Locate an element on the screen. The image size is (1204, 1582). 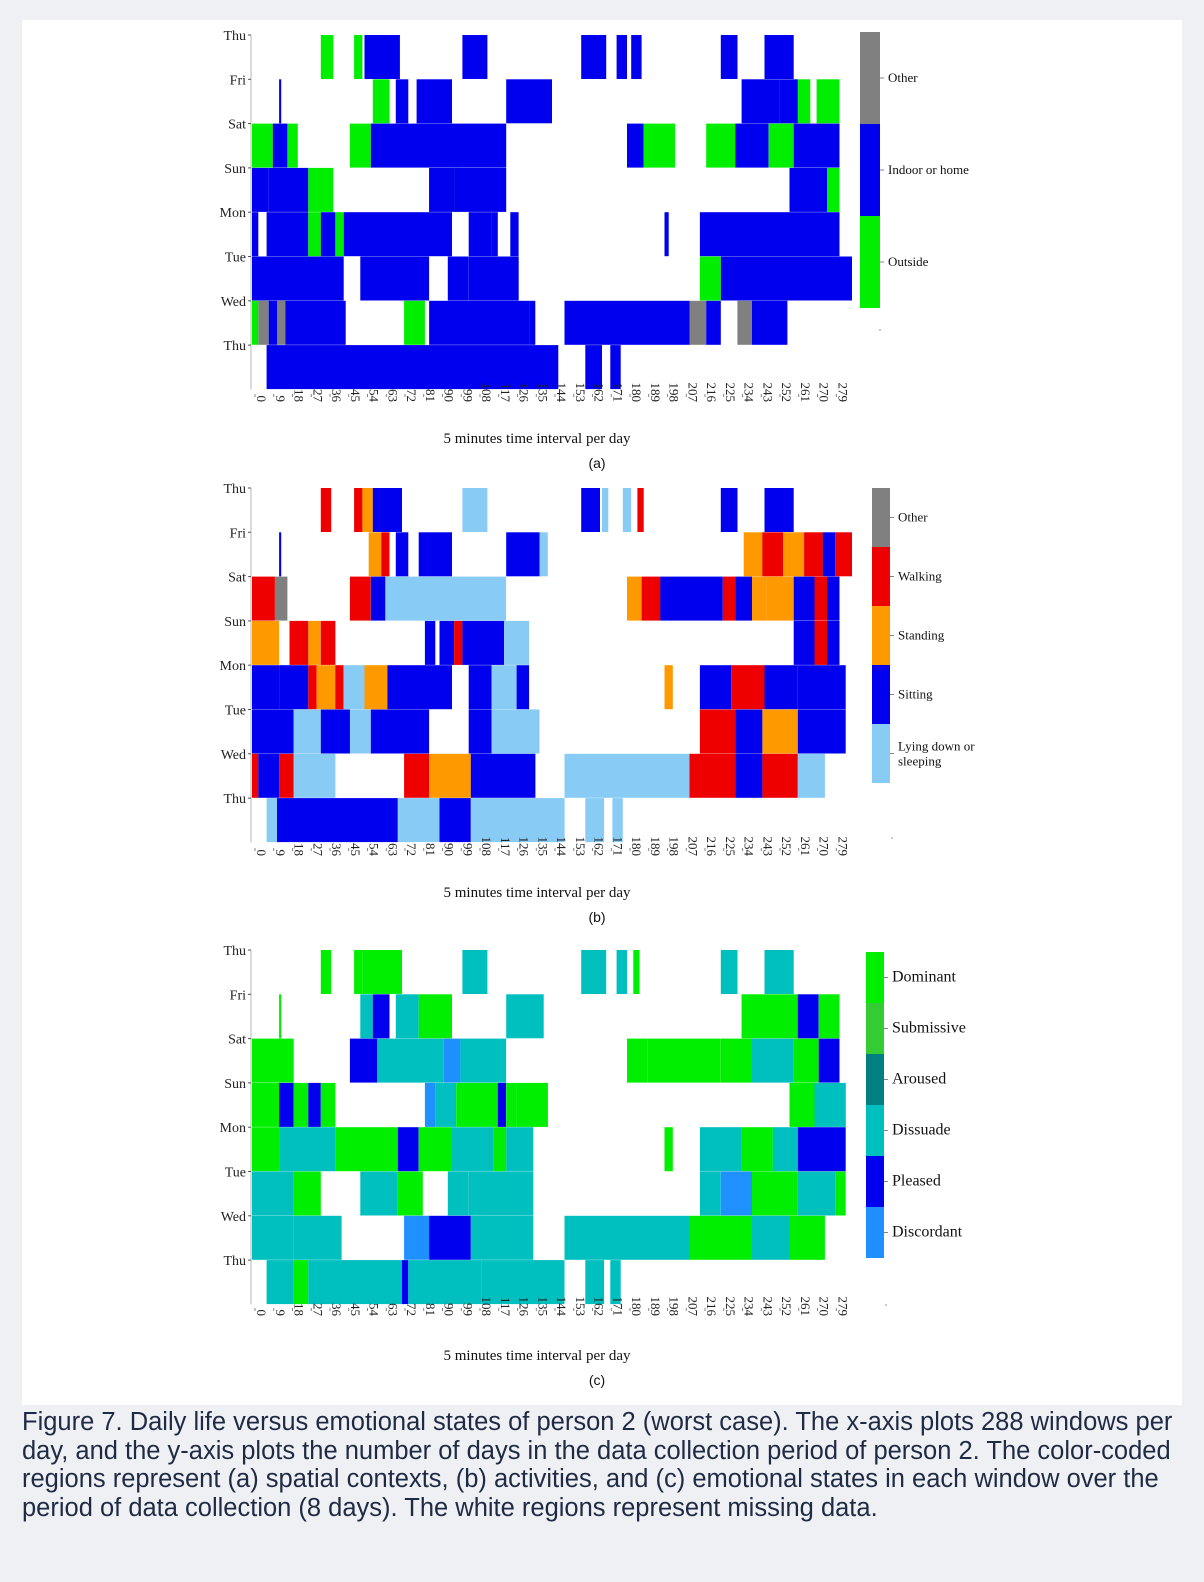
x-tick-label: 261 is located at coordinates (805, 1307).